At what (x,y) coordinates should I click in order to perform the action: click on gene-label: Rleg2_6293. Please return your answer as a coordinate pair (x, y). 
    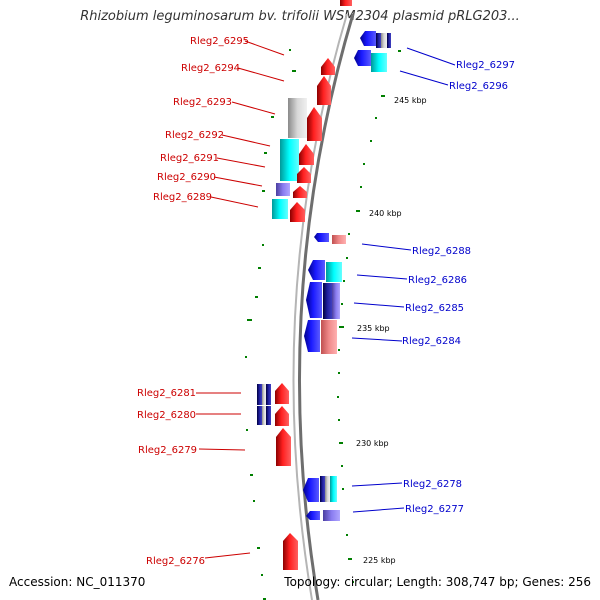
    Looking at the image, I should click on (202, 102).